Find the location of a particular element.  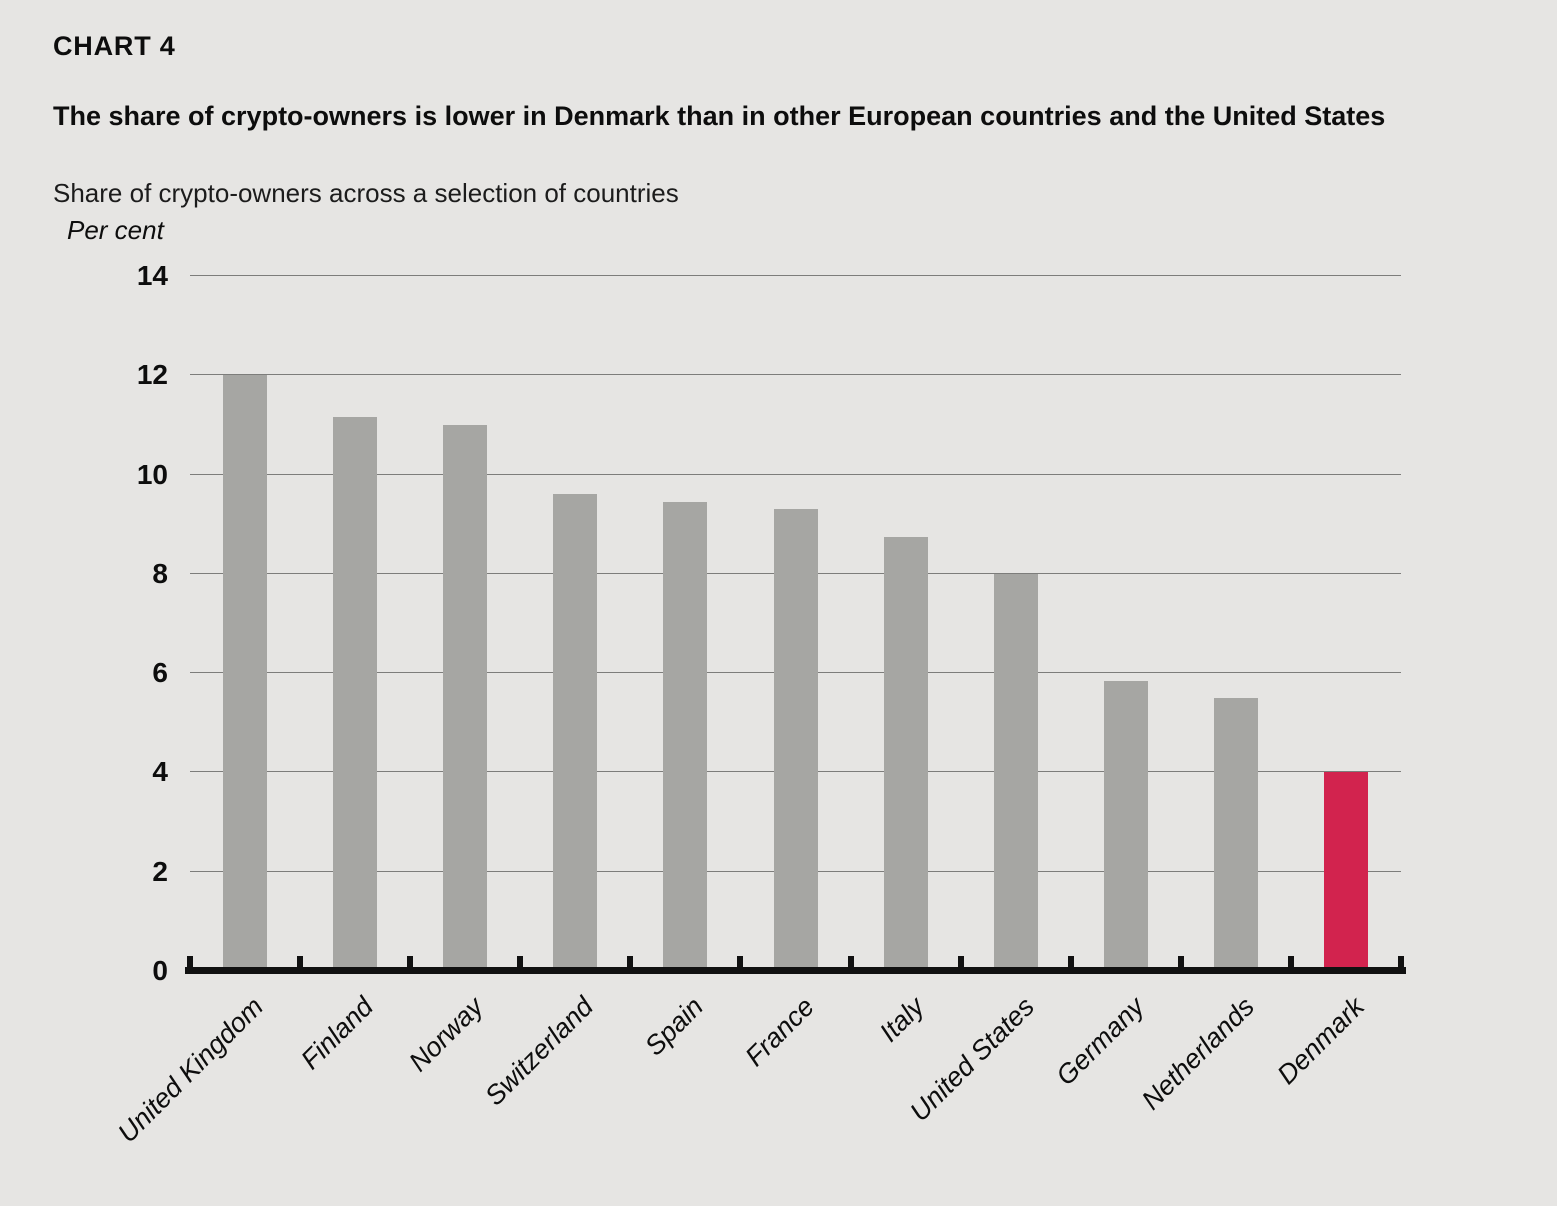

bar-netherlands is located at coordinates (1235, 834).